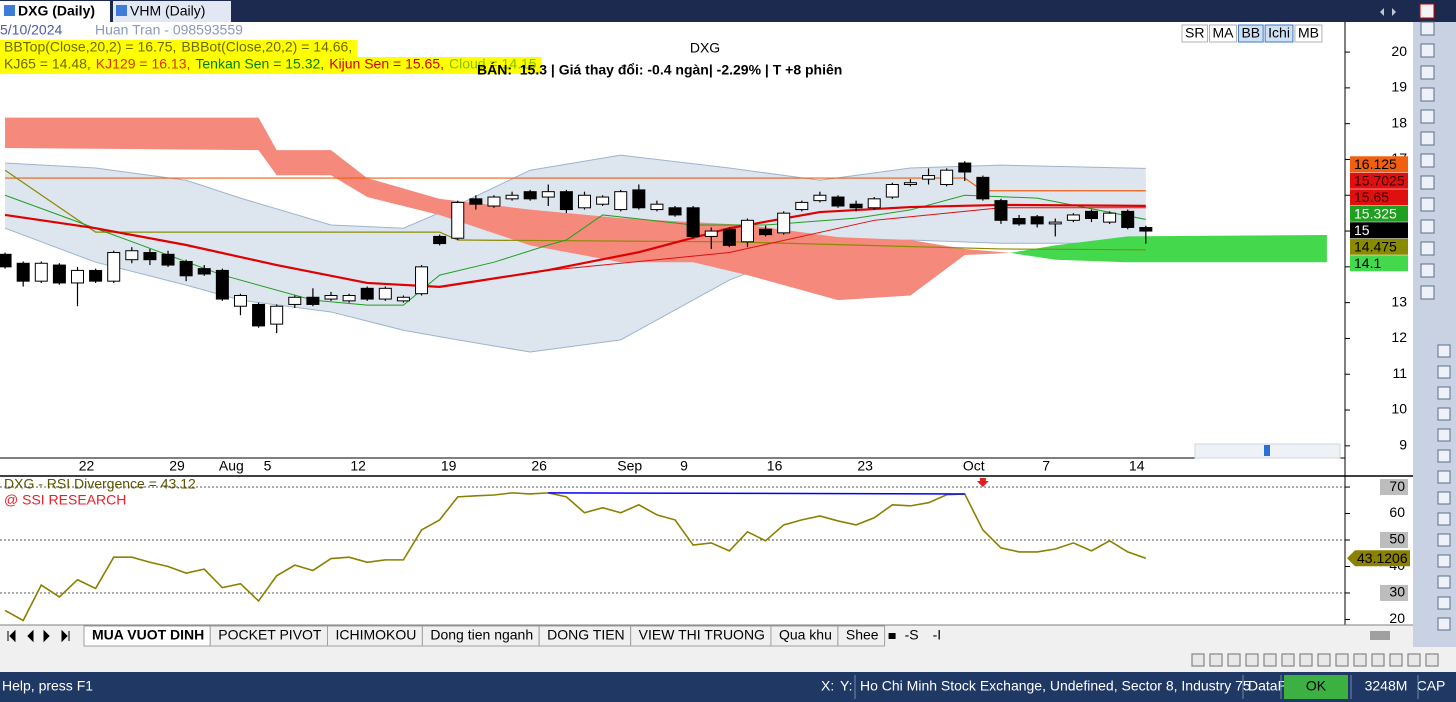  What do you see at coordinates (937, 635) in the screenshot?
I see `sheet-control: -I` at bounding box center [937, 635].